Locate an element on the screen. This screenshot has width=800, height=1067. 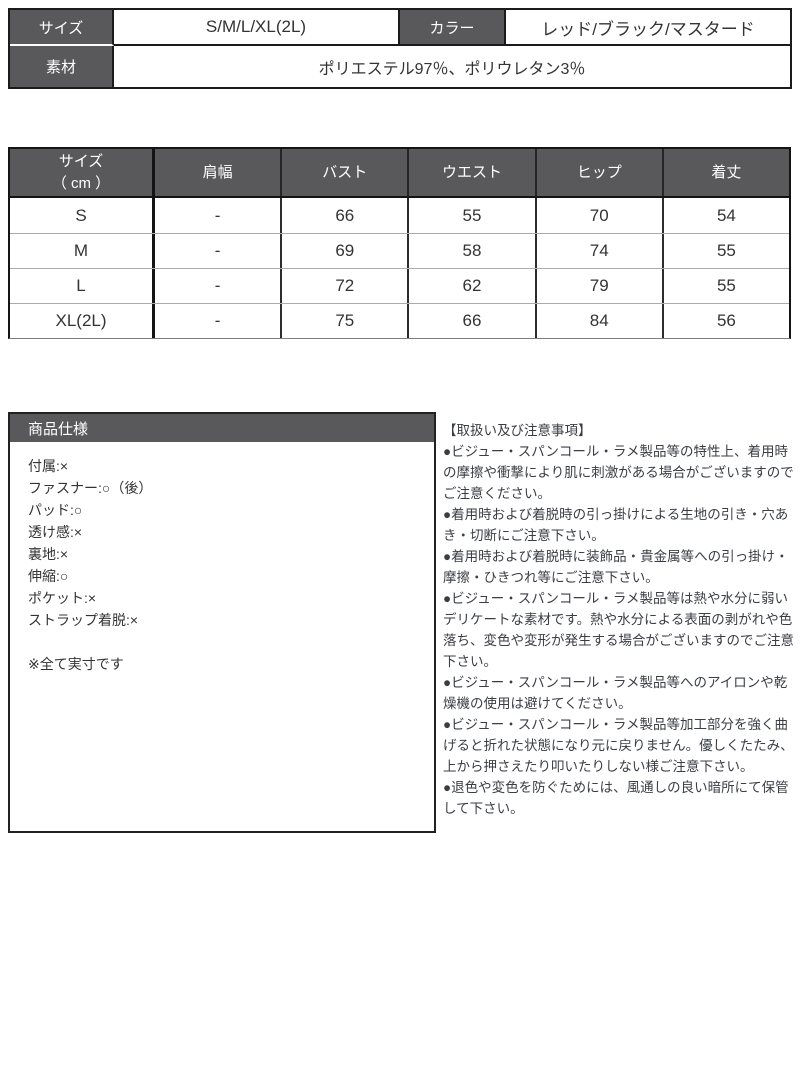
spec-item-fastener: ファスナー:○（後） is located at coordinates (90, 488).